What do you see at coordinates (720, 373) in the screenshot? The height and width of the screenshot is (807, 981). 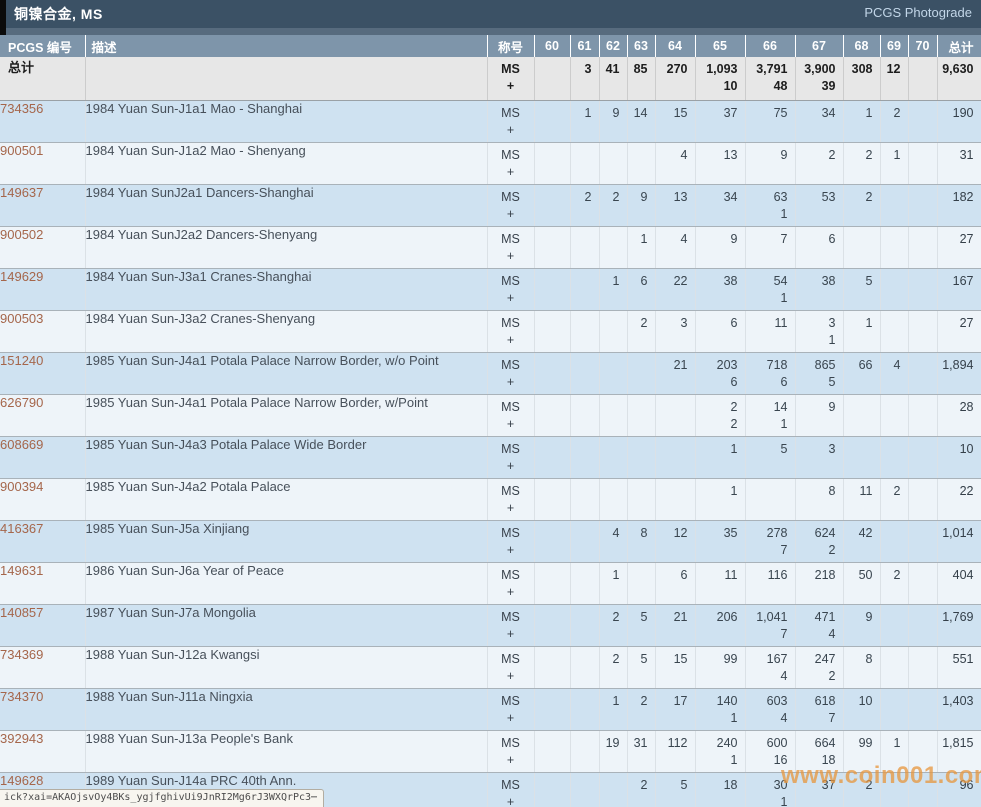 I see `grade-cell-65: 203 6` at bounding box center [720, 373].